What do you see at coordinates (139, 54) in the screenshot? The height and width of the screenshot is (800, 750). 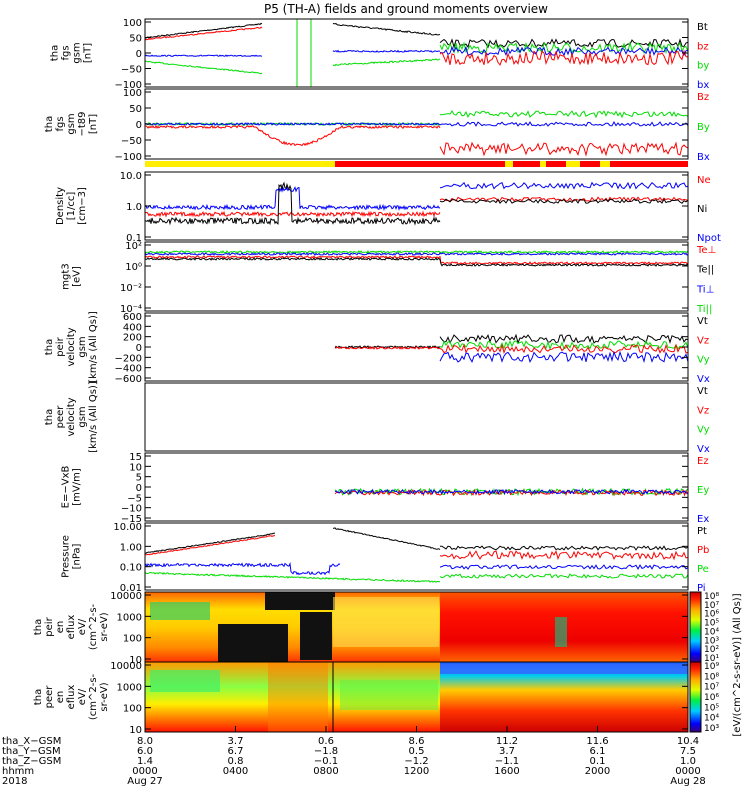 I see `y-tick-label: 0` at bounding box center [139, 54].